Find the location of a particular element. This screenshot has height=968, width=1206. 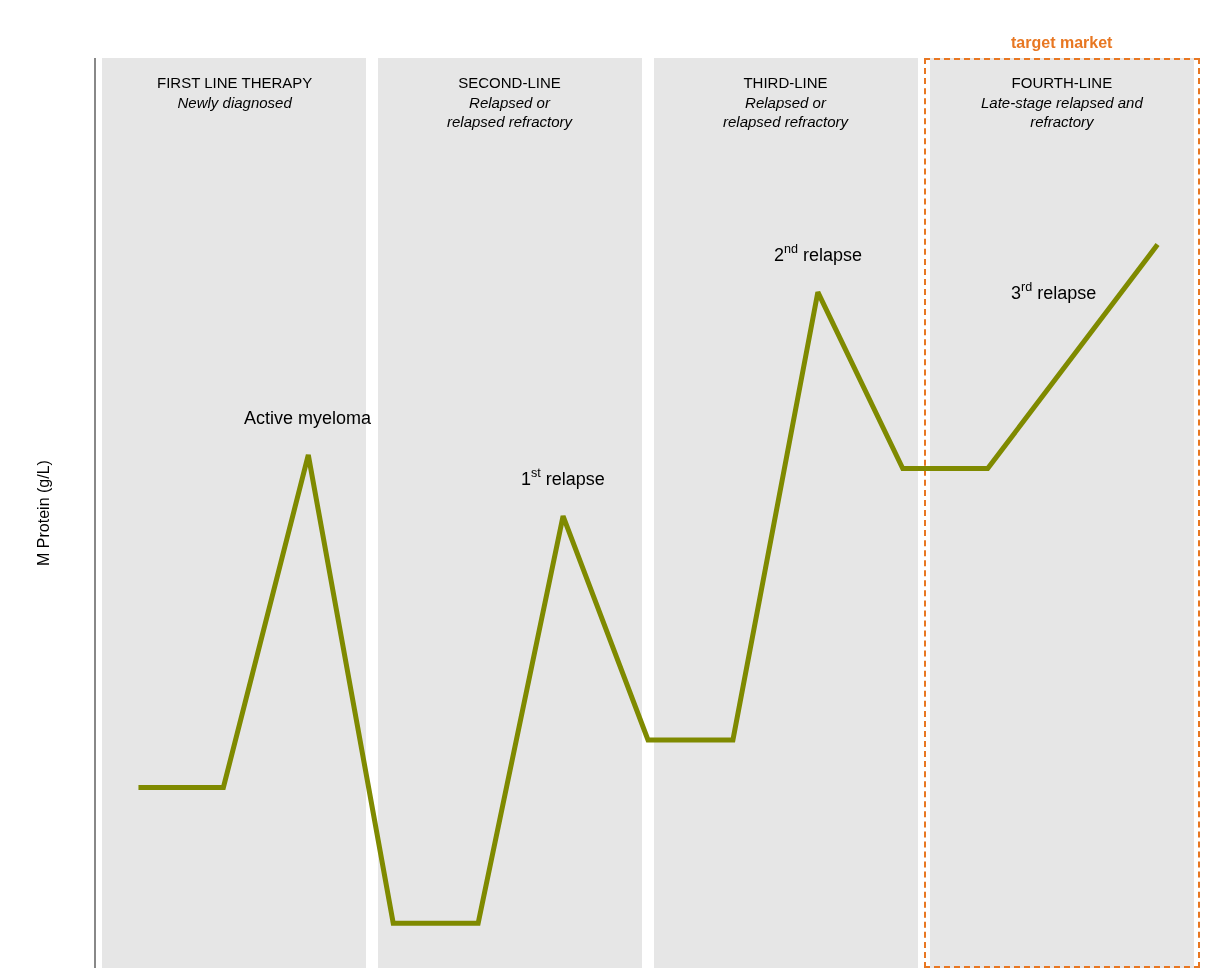

text: SECOND-LINE Relapsed or relapsed refractory is located at coordinates (510, 102).